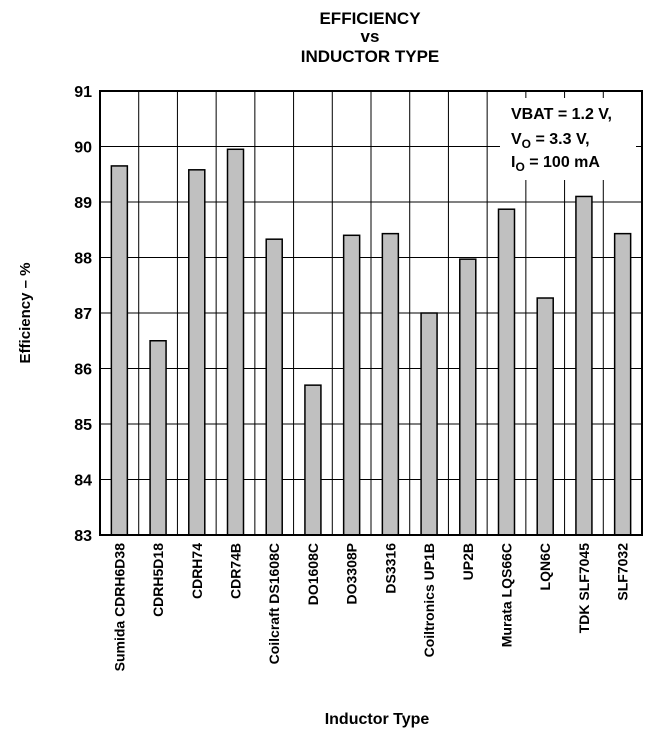 The height and width of the screenshot is (738, 659). What do you see at coordinates (83, 259) in the screenshot?
I see `y-tick-label: 88` at bounding box center [83, 259].